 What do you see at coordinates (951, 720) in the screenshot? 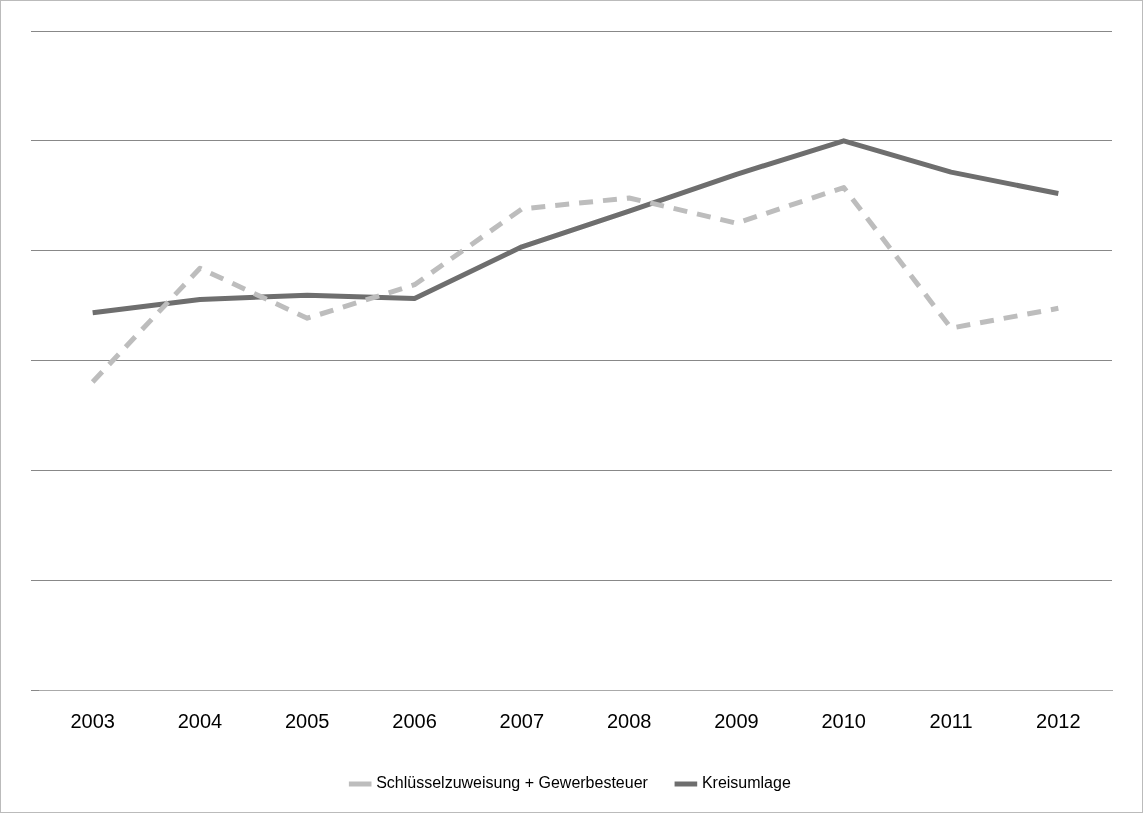
I see `x-tick-label: 2011` at bounding box center [951, 720].